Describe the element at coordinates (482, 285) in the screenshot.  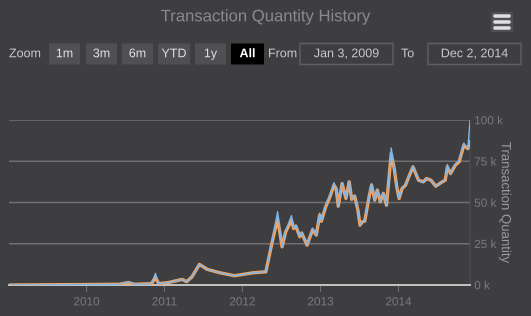
I see `y-tick-label: 0 k` at that location.